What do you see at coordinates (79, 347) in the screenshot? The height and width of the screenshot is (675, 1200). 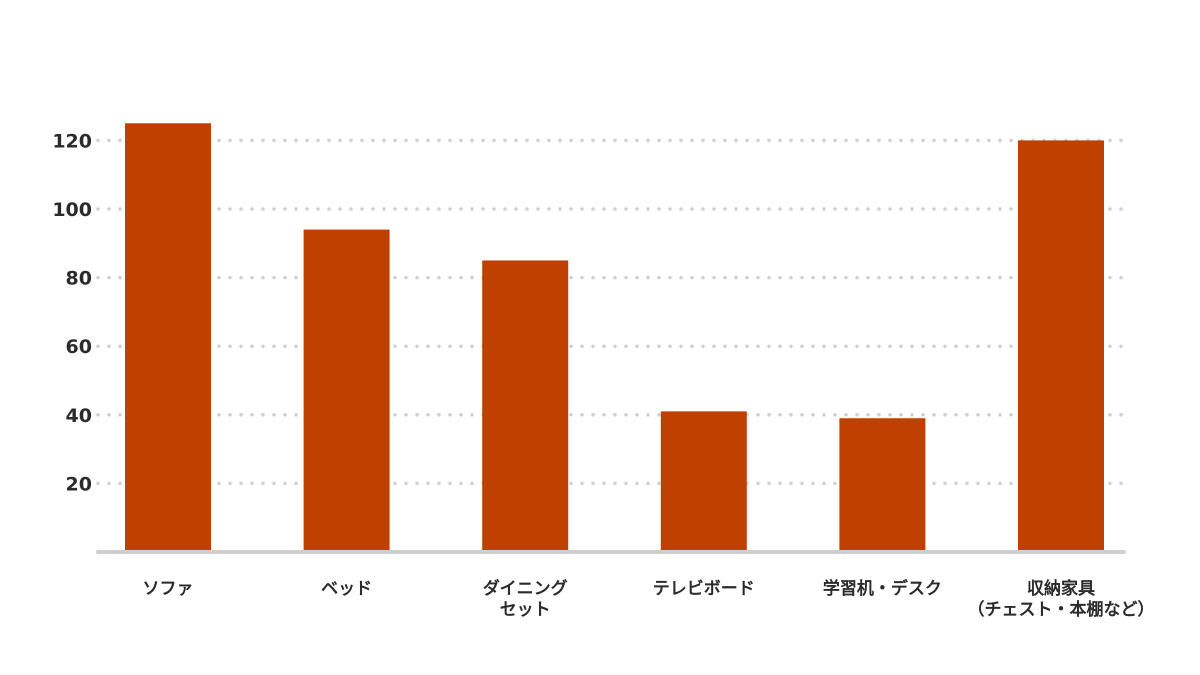 I see `y-tick-label-60: 60` at bounding box center [79, 347].